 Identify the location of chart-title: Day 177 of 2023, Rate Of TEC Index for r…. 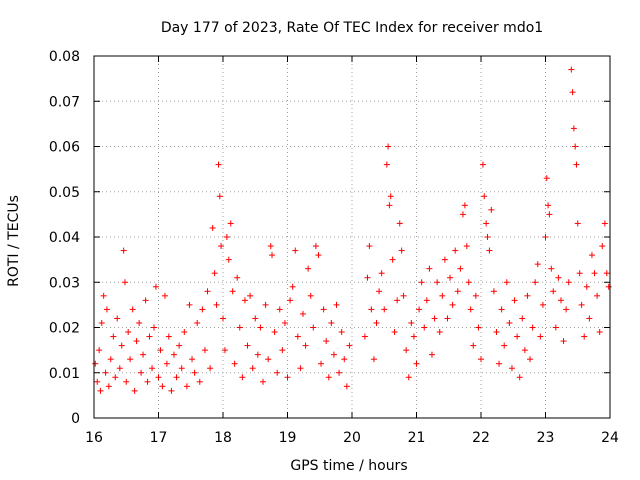
(352, 28).